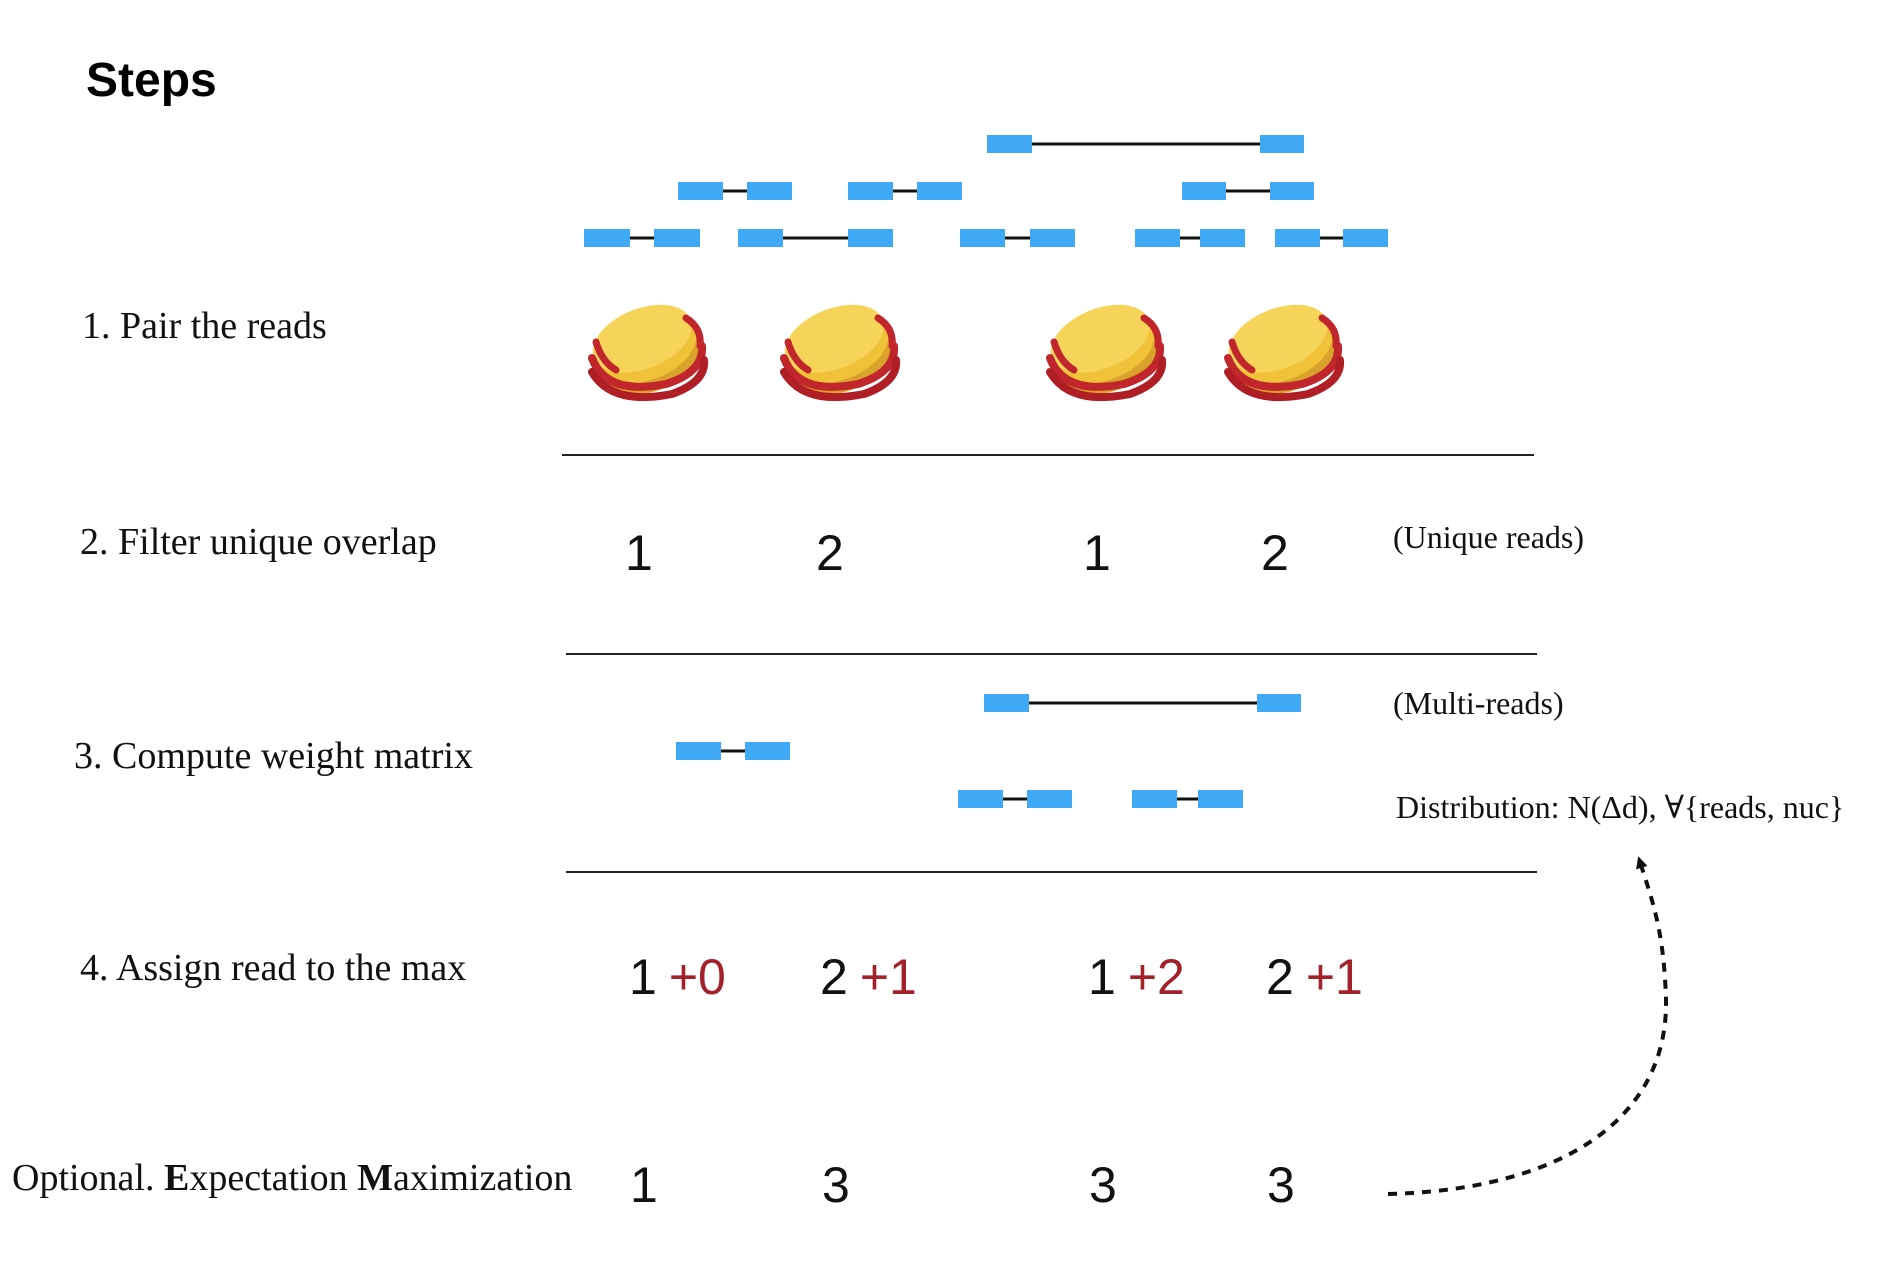 The image size is (1904, 1264). I want to click on distribution-note: Distribution: N(Δd), ∀{reads, nuc}, so click(1620, 807).